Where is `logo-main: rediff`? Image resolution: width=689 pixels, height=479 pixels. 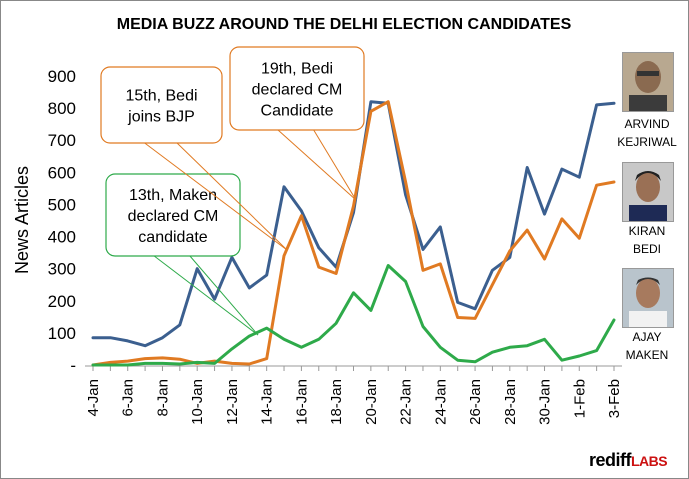 logo-main: rediff is located at coordinates (610, 460).